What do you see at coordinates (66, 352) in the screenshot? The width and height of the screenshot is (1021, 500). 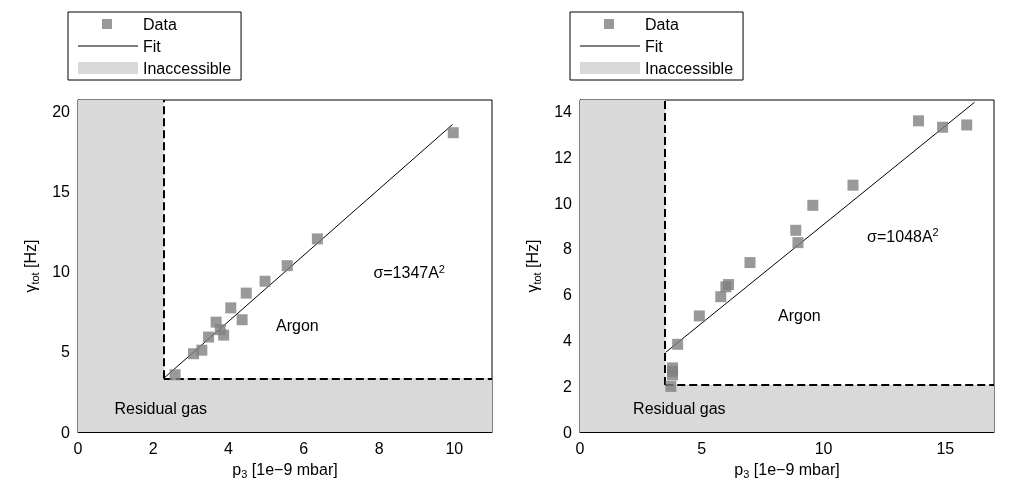 I see `y-tick-label: 5` at bounding box center [66, 352].